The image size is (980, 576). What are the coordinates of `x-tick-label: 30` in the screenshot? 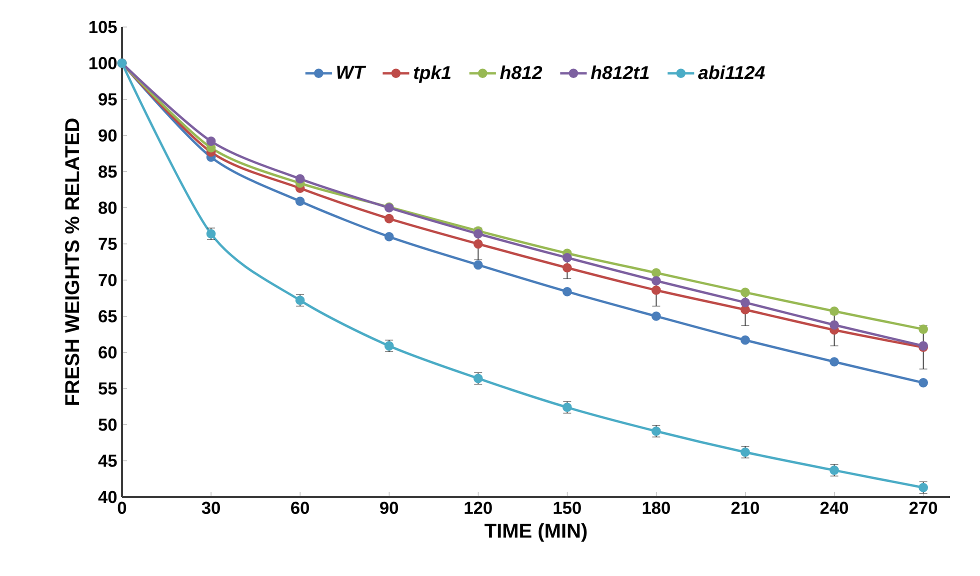 It's located at (211, 508).